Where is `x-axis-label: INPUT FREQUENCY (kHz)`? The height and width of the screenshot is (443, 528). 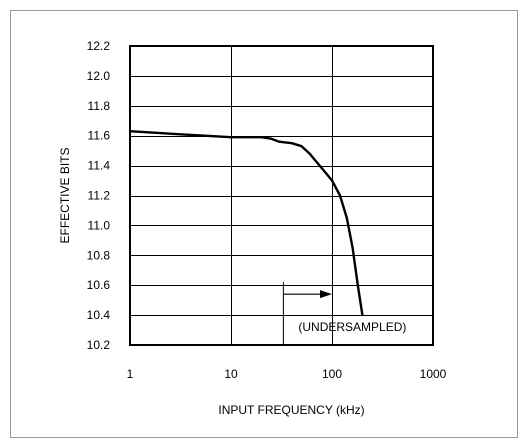
x-axis-label: INPUT FREQUENCY (kHz) is located at coordinates (291, 410).